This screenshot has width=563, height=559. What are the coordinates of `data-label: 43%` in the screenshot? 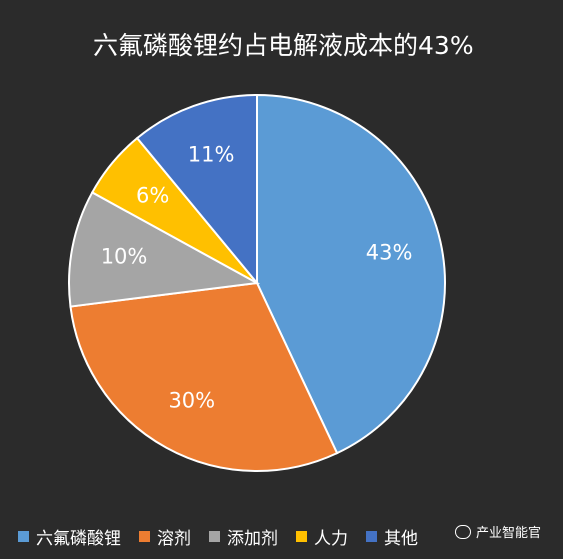 It's located at (389, 252).